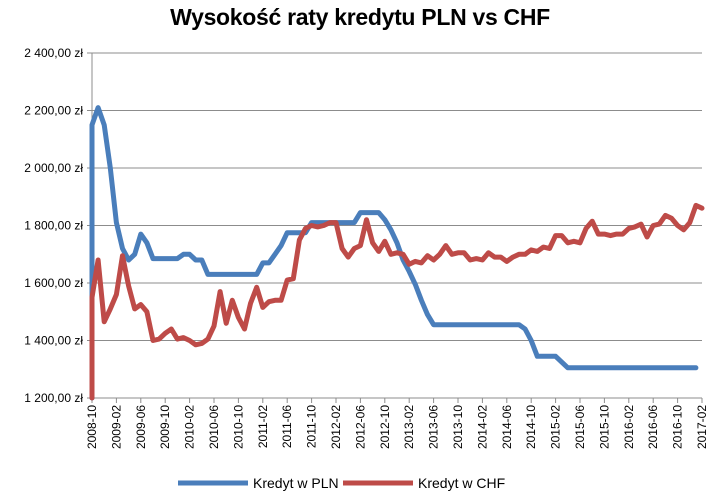  I want to click on x-tick-label: 2013-02, so click(409, 427).